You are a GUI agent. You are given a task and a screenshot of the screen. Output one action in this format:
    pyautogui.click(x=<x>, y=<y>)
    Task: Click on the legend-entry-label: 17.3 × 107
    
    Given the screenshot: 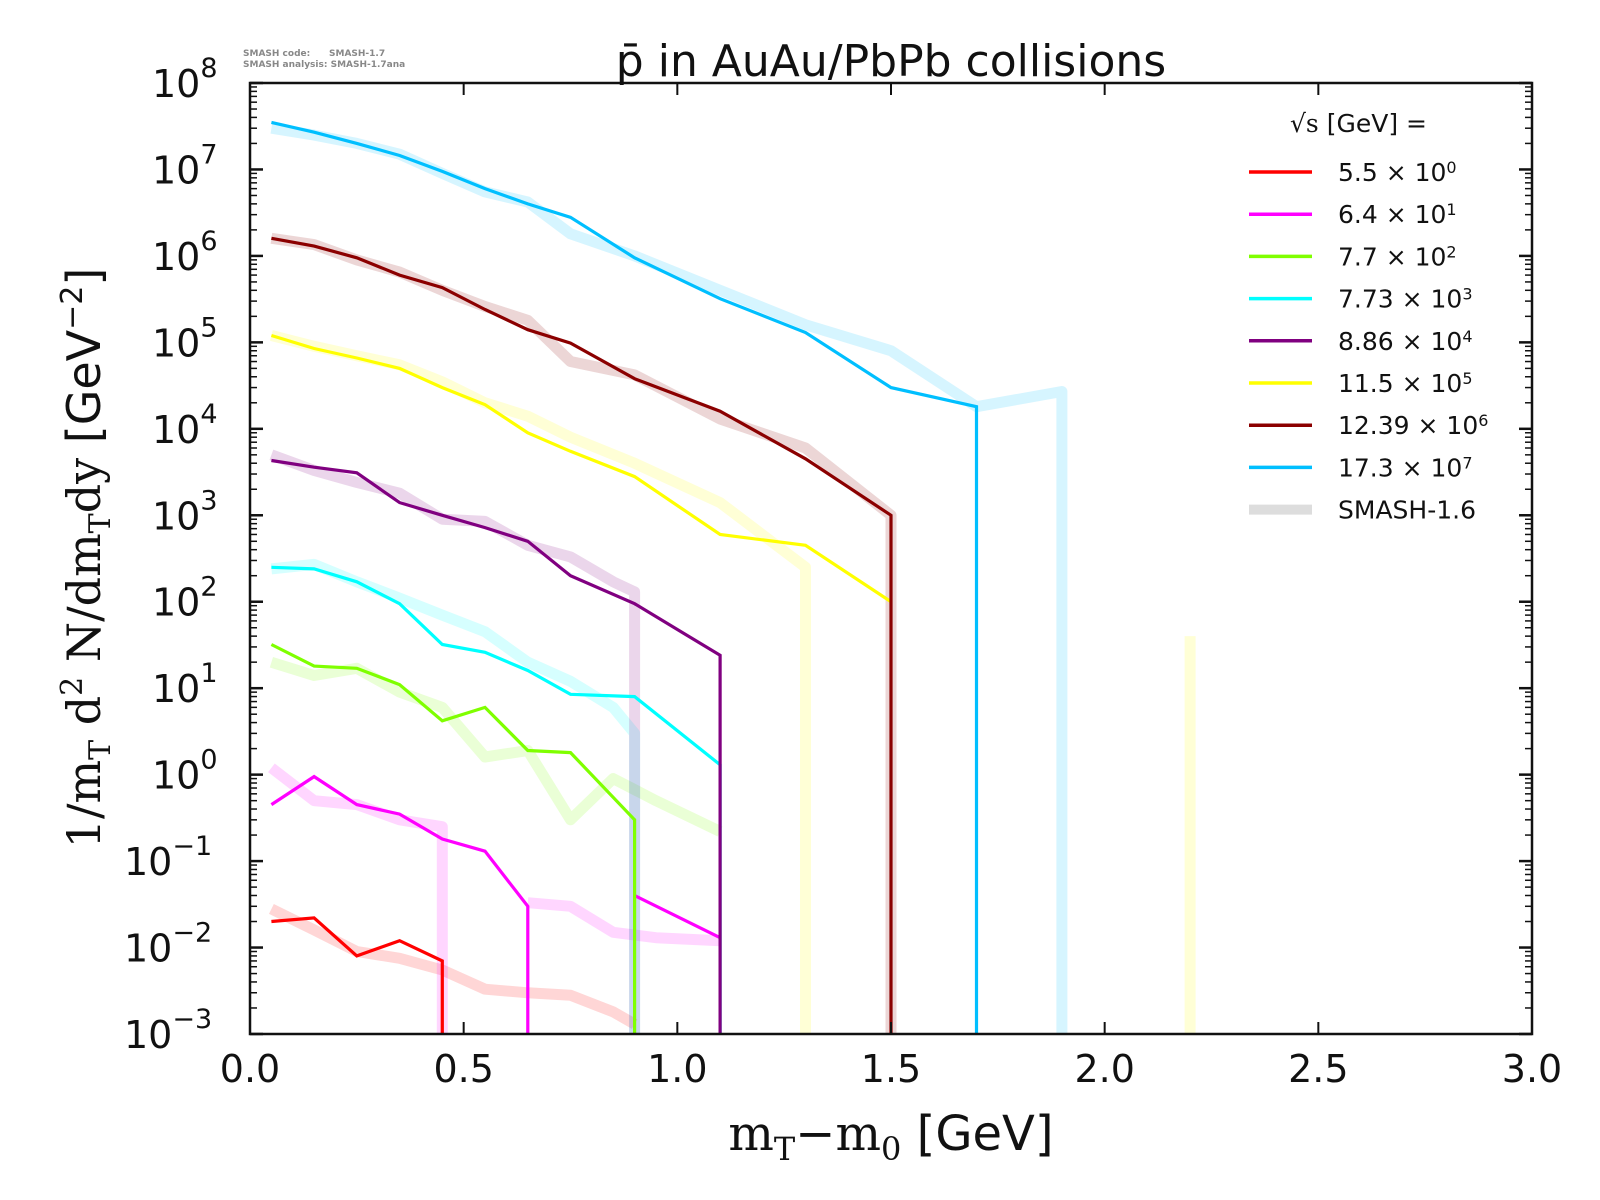 What is the action you would take?
    pyautogui.click(x=1405, y=467)
    